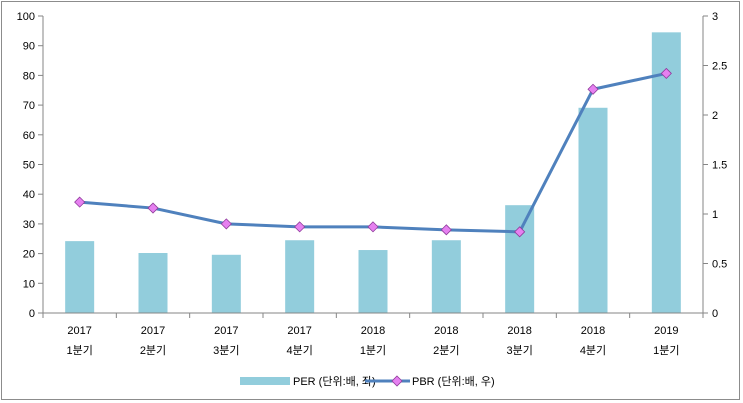  I want to click on y-left-tick-label-9: 90, so click(29, 47).